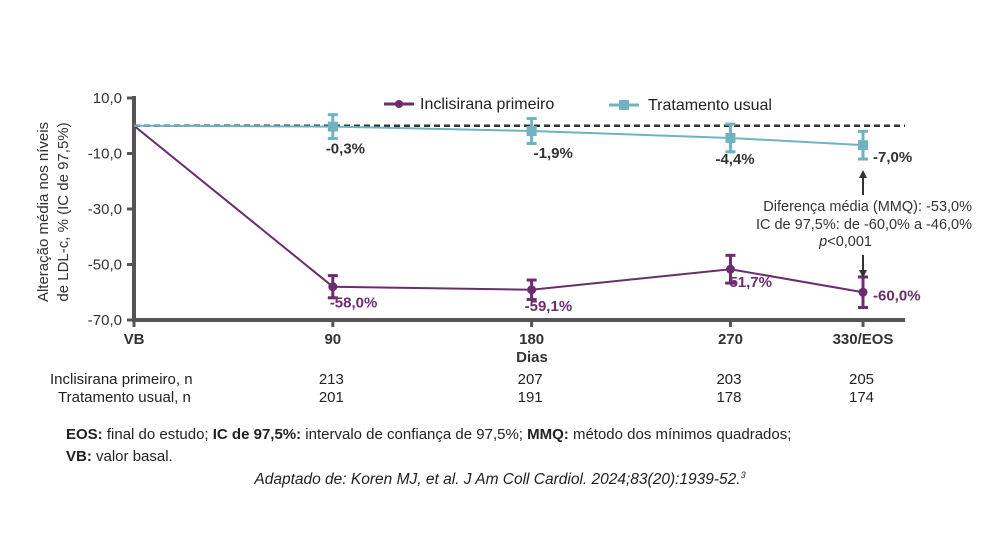  I want to click on annotation-p-value: p<0,001, so click(845, 242).